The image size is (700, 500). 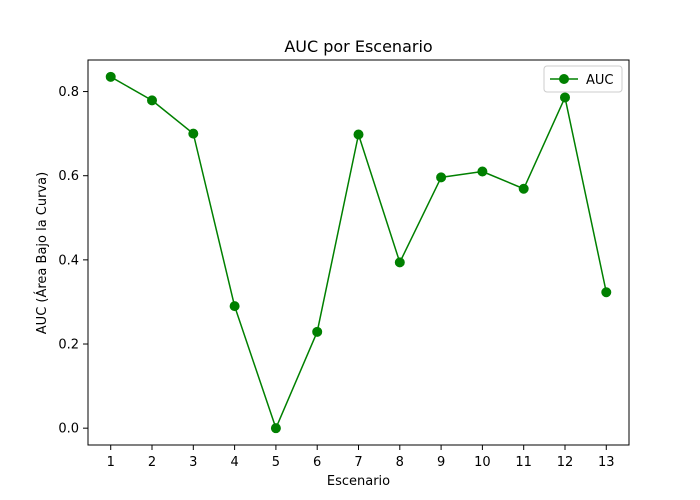 I want to click on x-tick-label: 11, so click(x=523, y=462).